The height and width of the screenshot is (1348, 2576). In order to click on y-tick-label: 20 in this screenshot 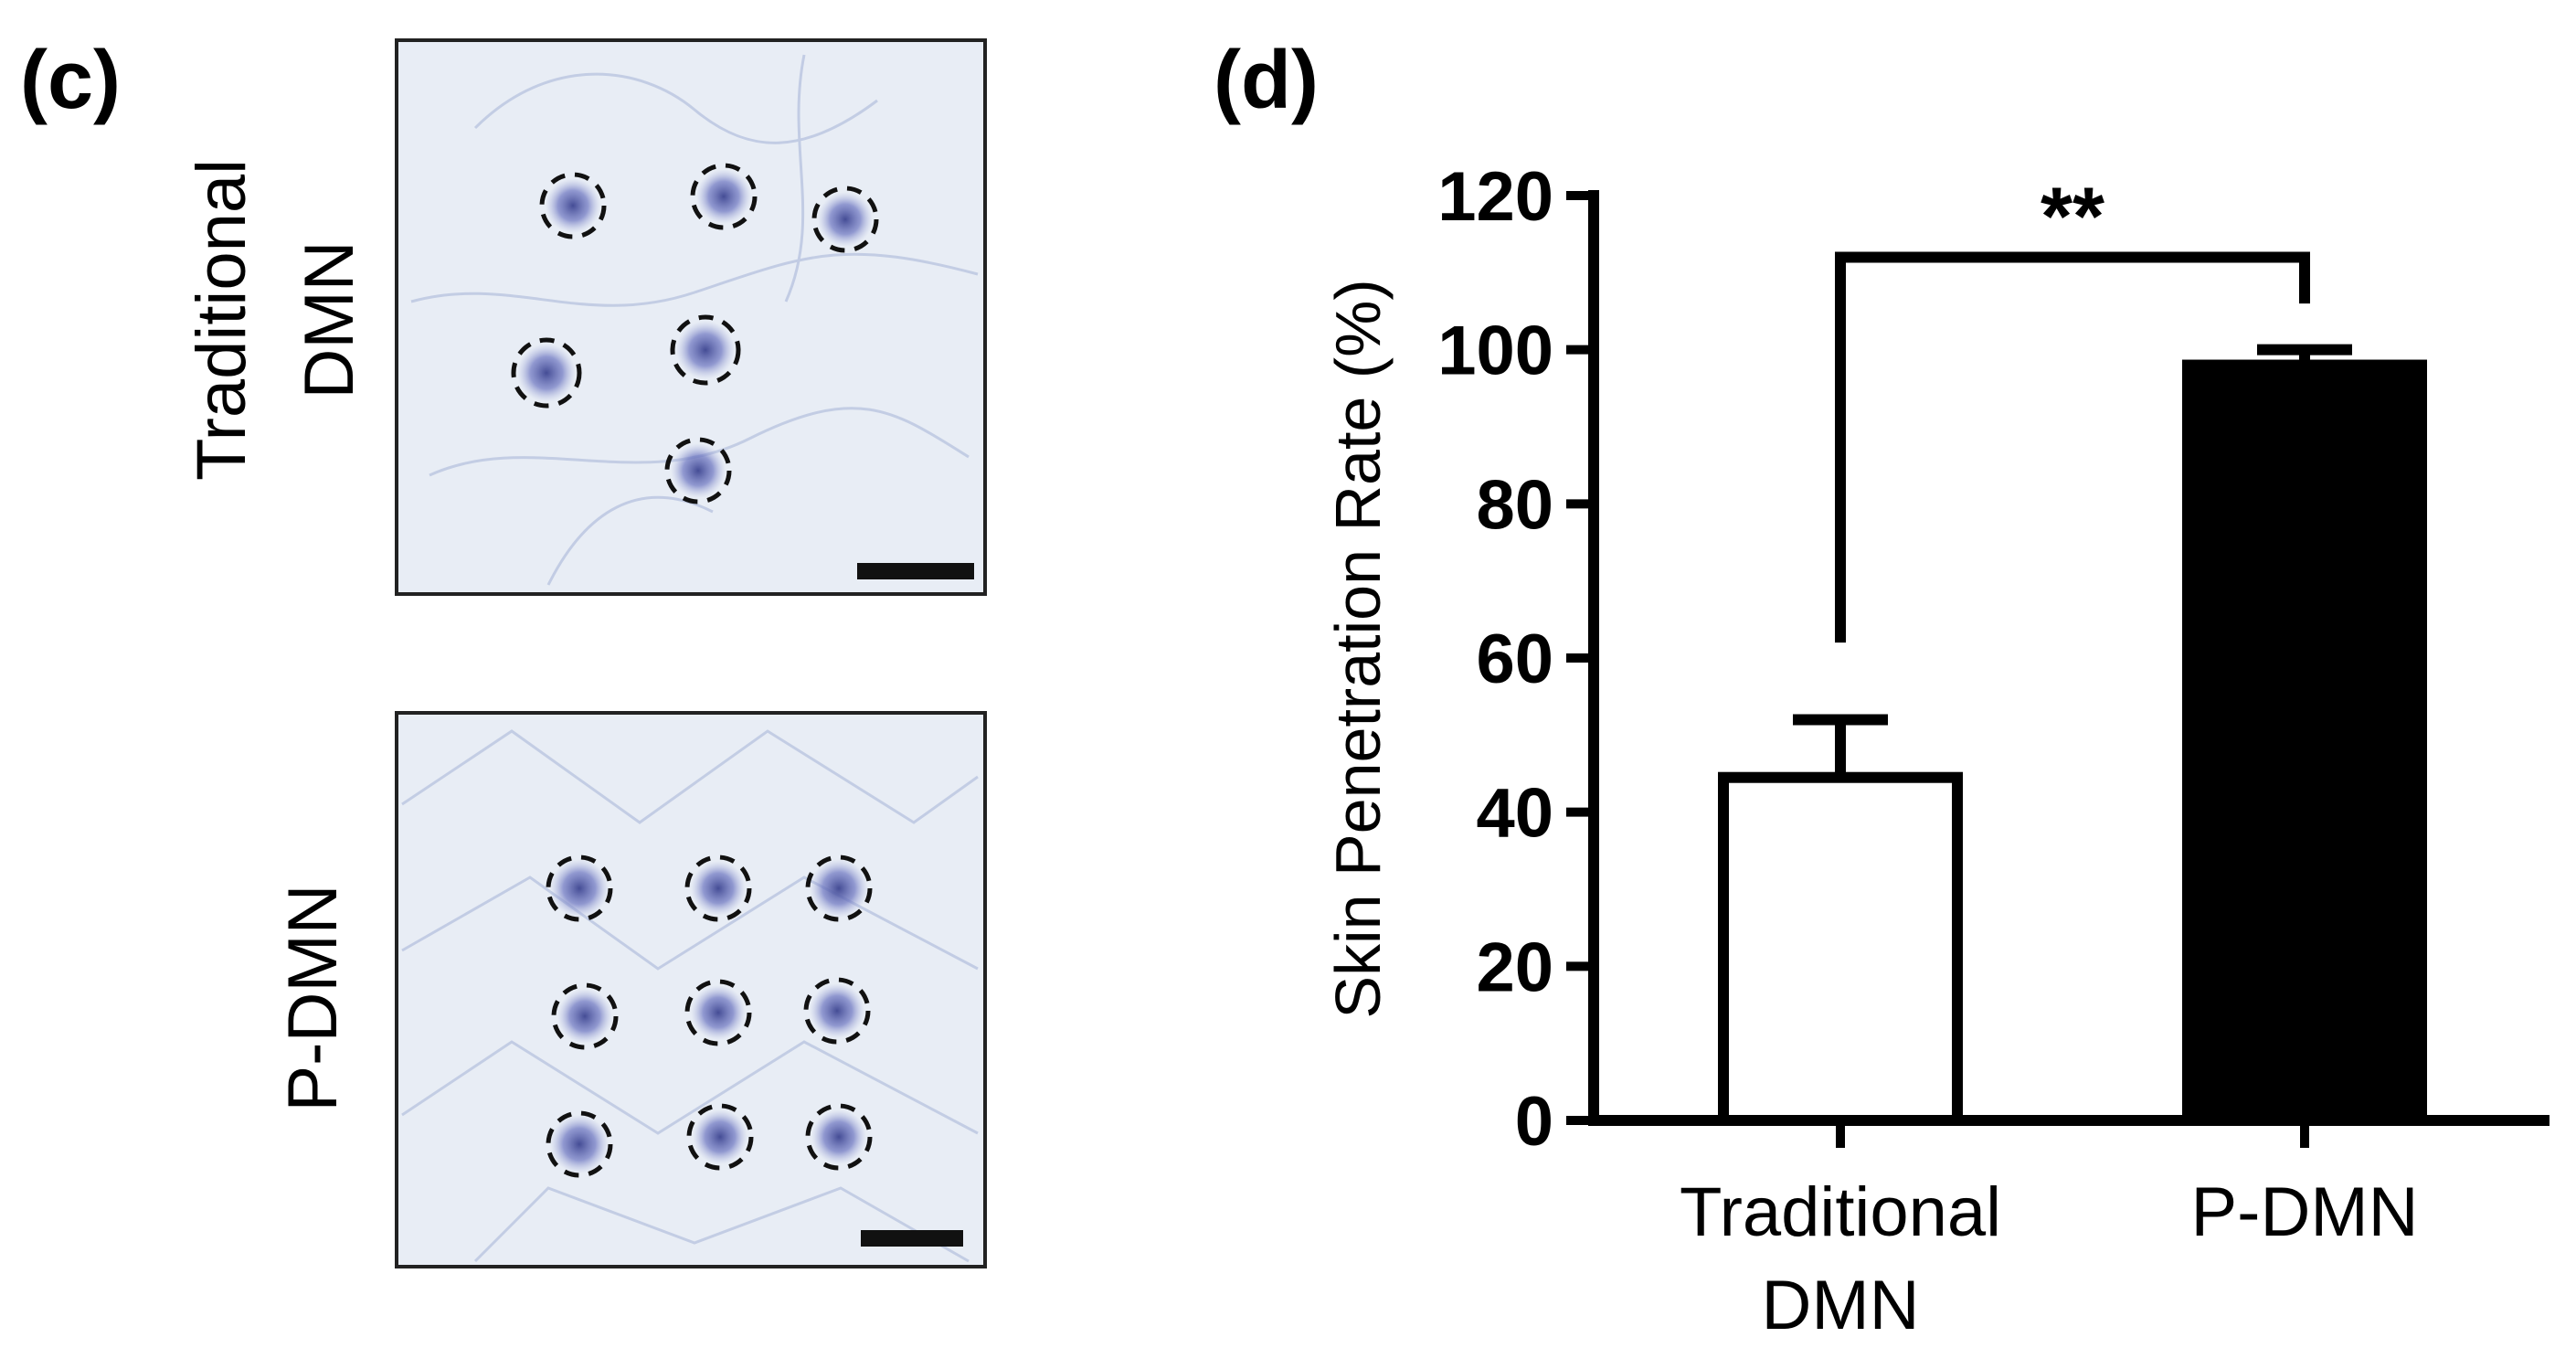, I will do `click(1514, 967)`.